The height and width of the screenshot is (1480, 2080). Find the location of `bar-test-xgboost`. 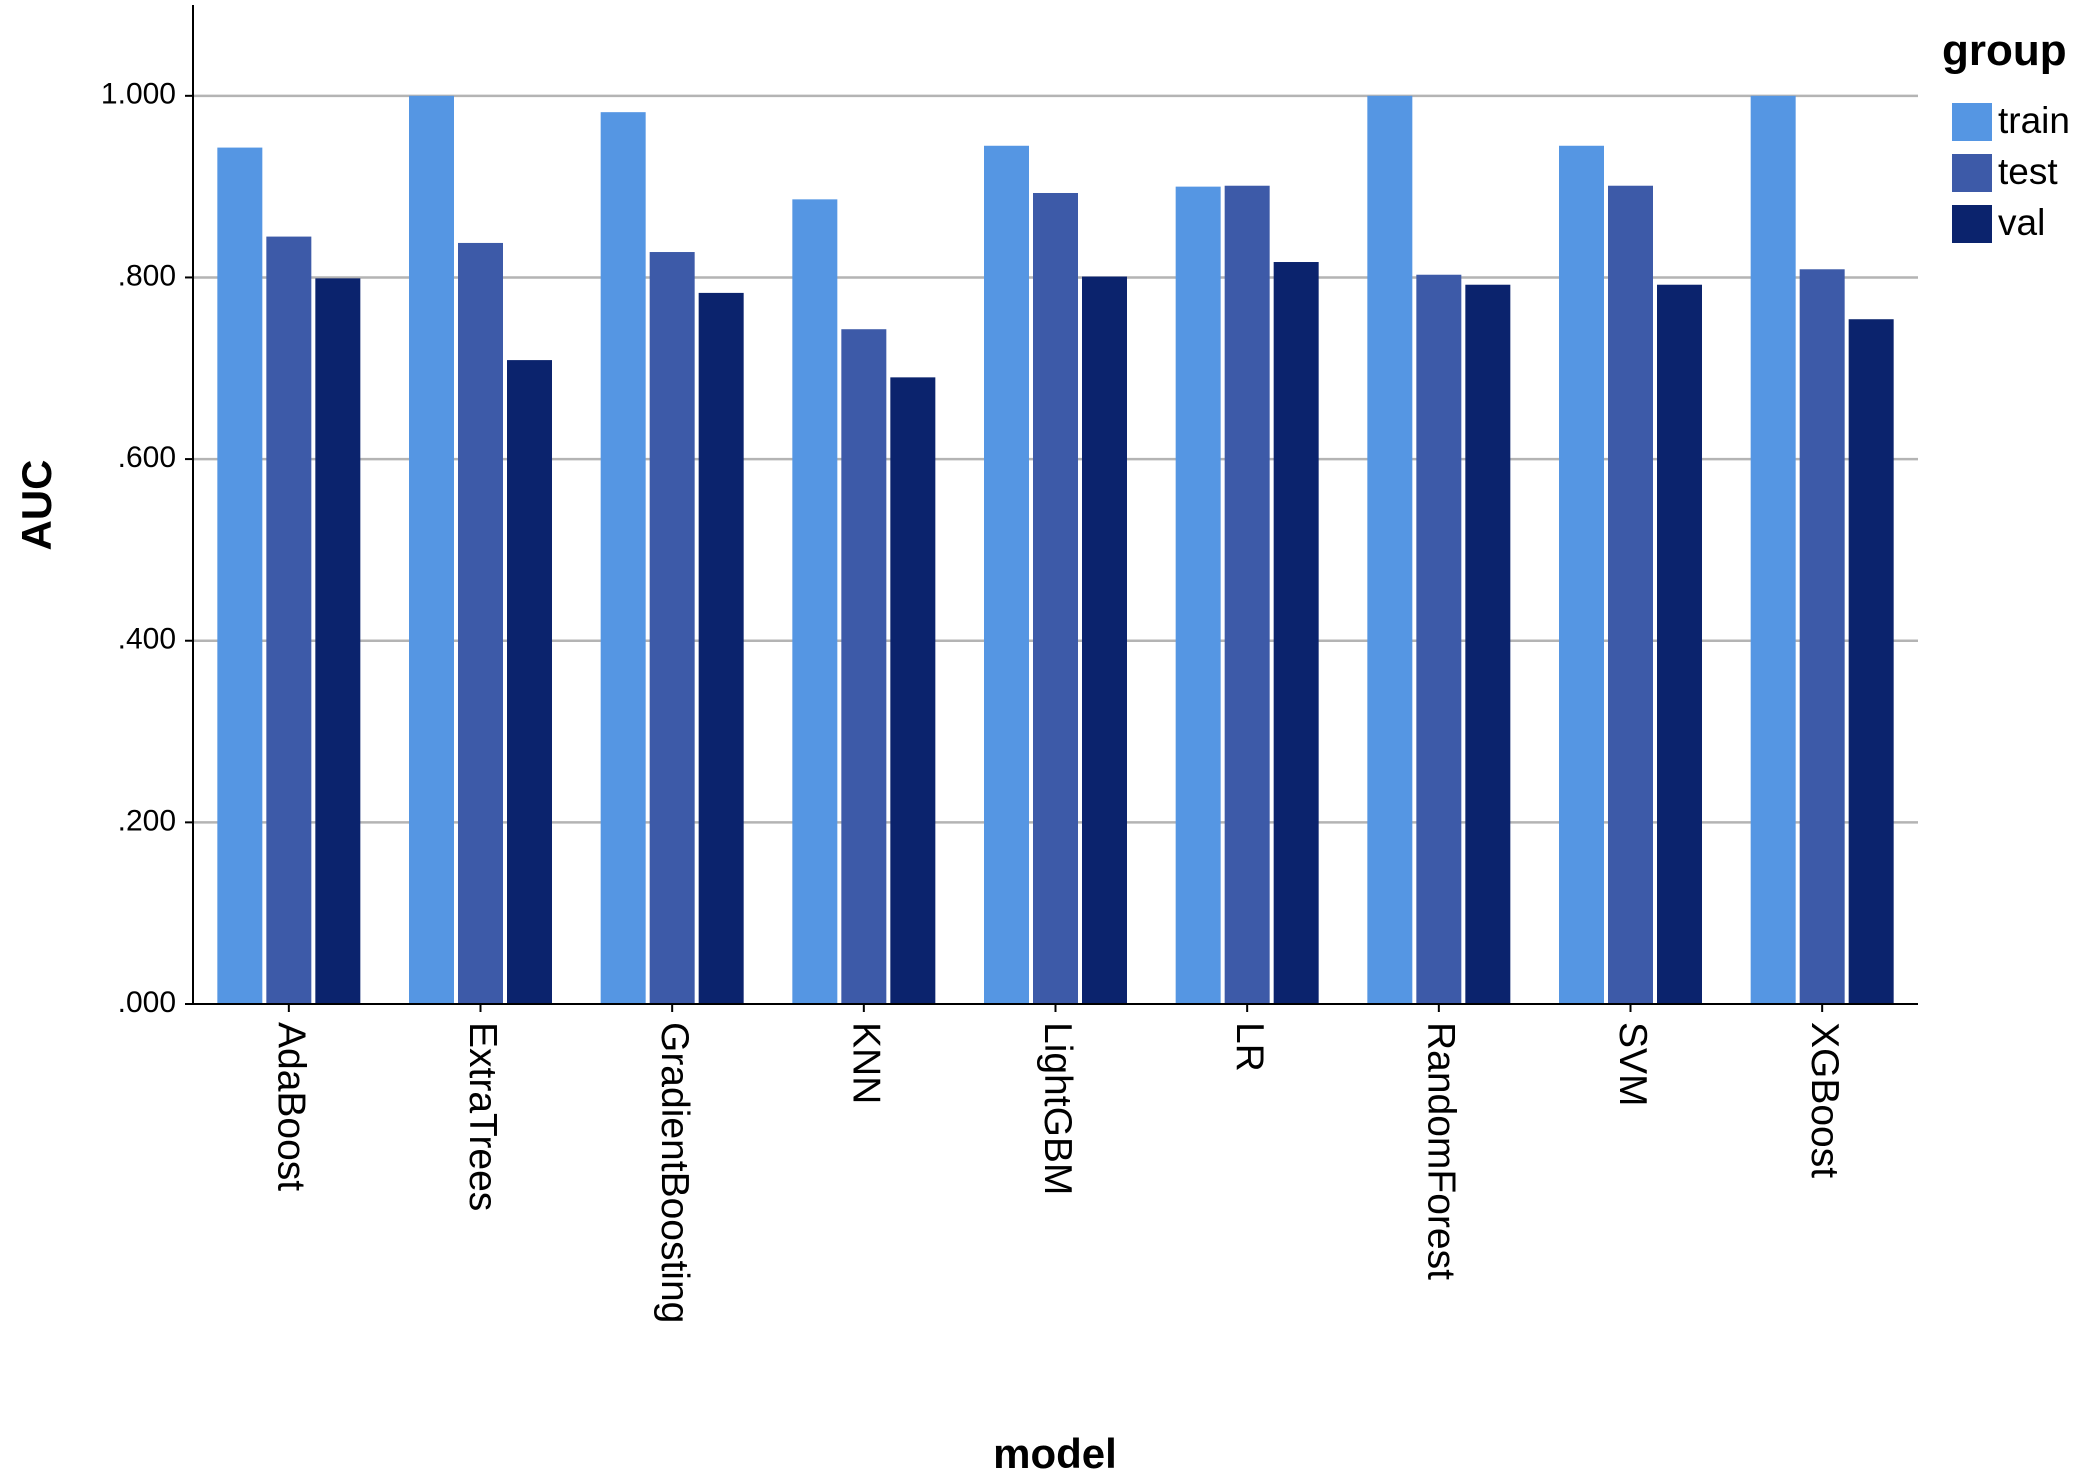

bar-test-xgboost is located at coordinates (1822, 637).